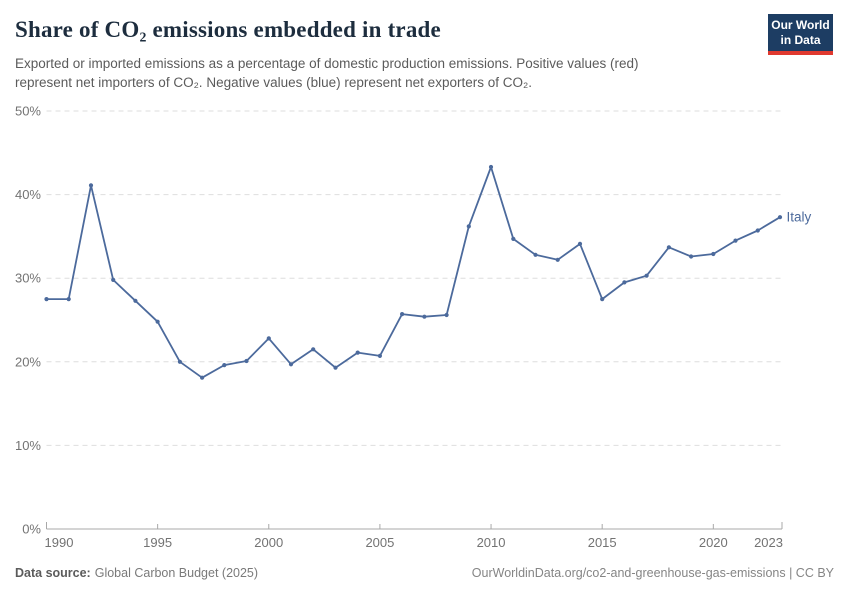 The image size is (850, 600). Describe the element at coordinates (28, 111) in the screenshot. I see `y-axis-label-50%: 50%` at that location.